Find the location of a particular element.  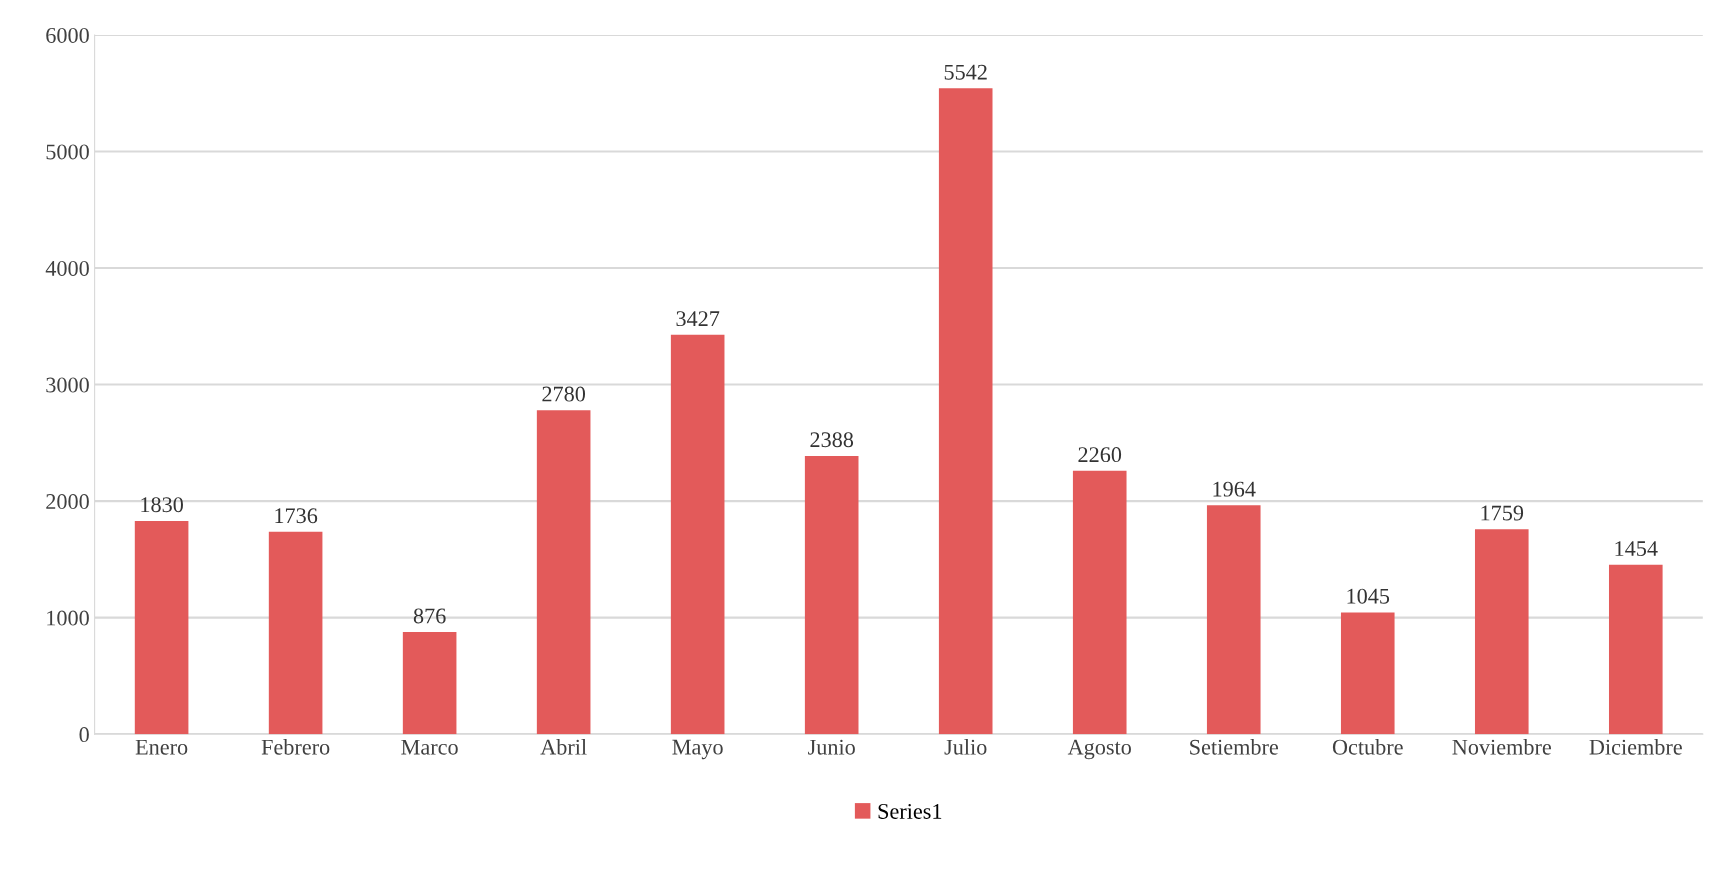

x-tick-label: Diciembre is located at coordinates (1635, 747).